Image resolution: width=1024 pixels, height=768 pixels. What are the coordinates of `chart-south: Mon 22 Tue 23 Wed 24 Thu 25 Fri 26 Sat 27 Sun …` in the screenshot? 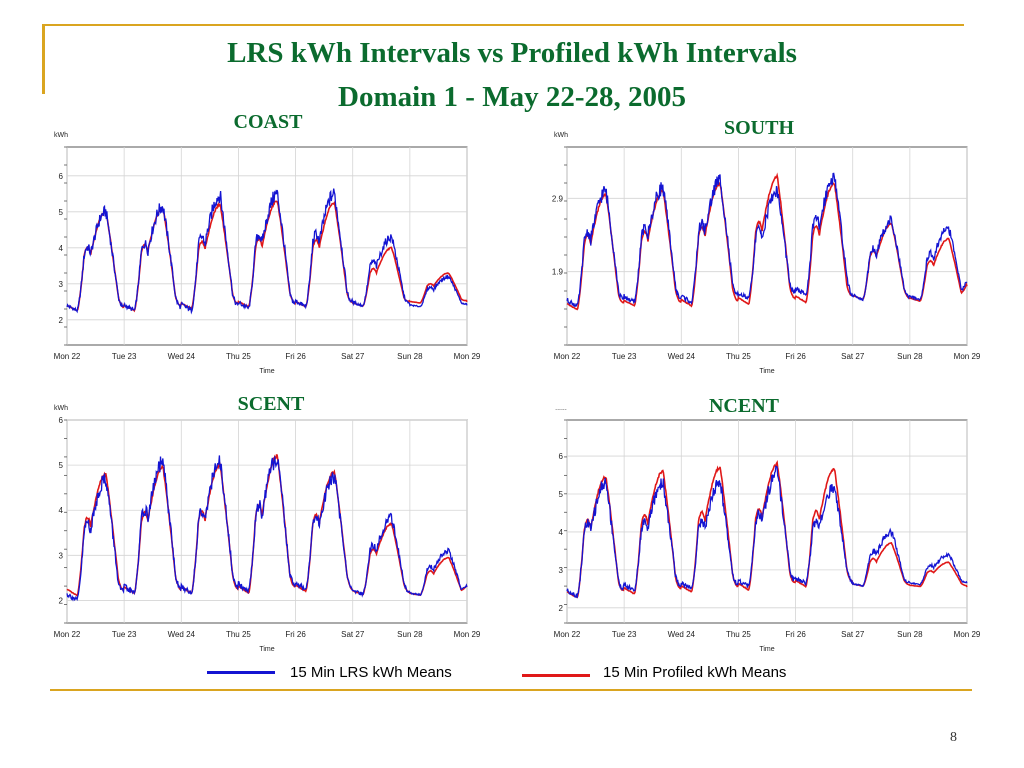 It's located at (766, 253).